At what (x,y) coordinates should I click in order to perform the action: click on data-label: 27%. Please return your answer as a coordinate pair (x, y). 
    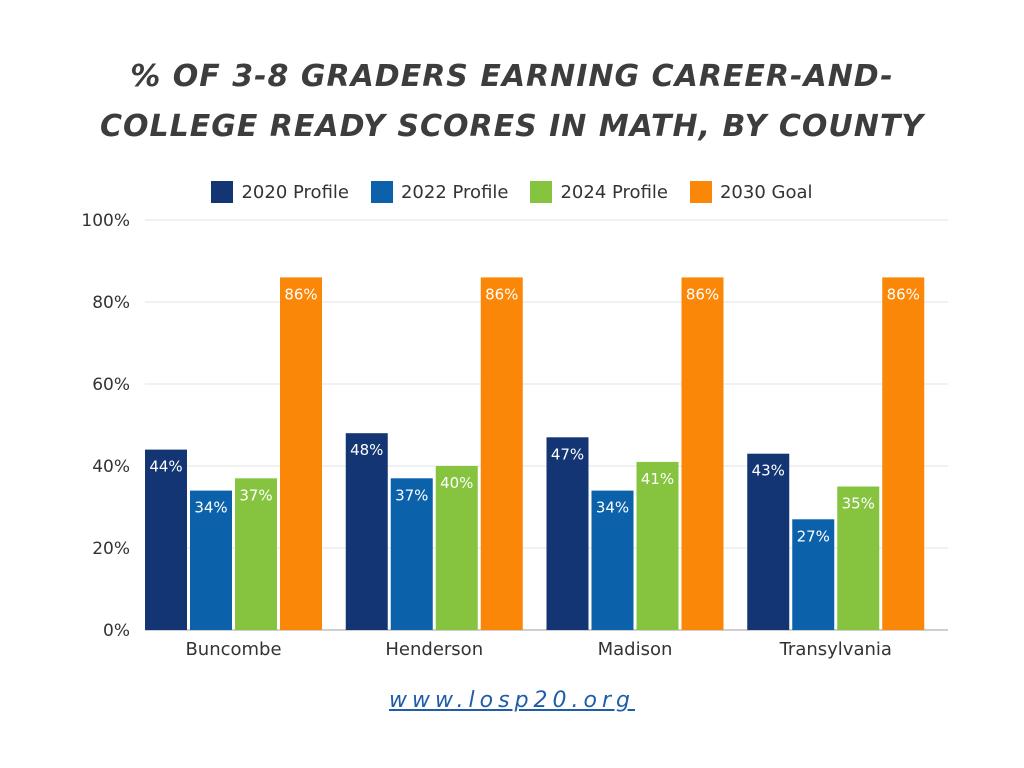
    Looking at the image, I should click on (813, 536).